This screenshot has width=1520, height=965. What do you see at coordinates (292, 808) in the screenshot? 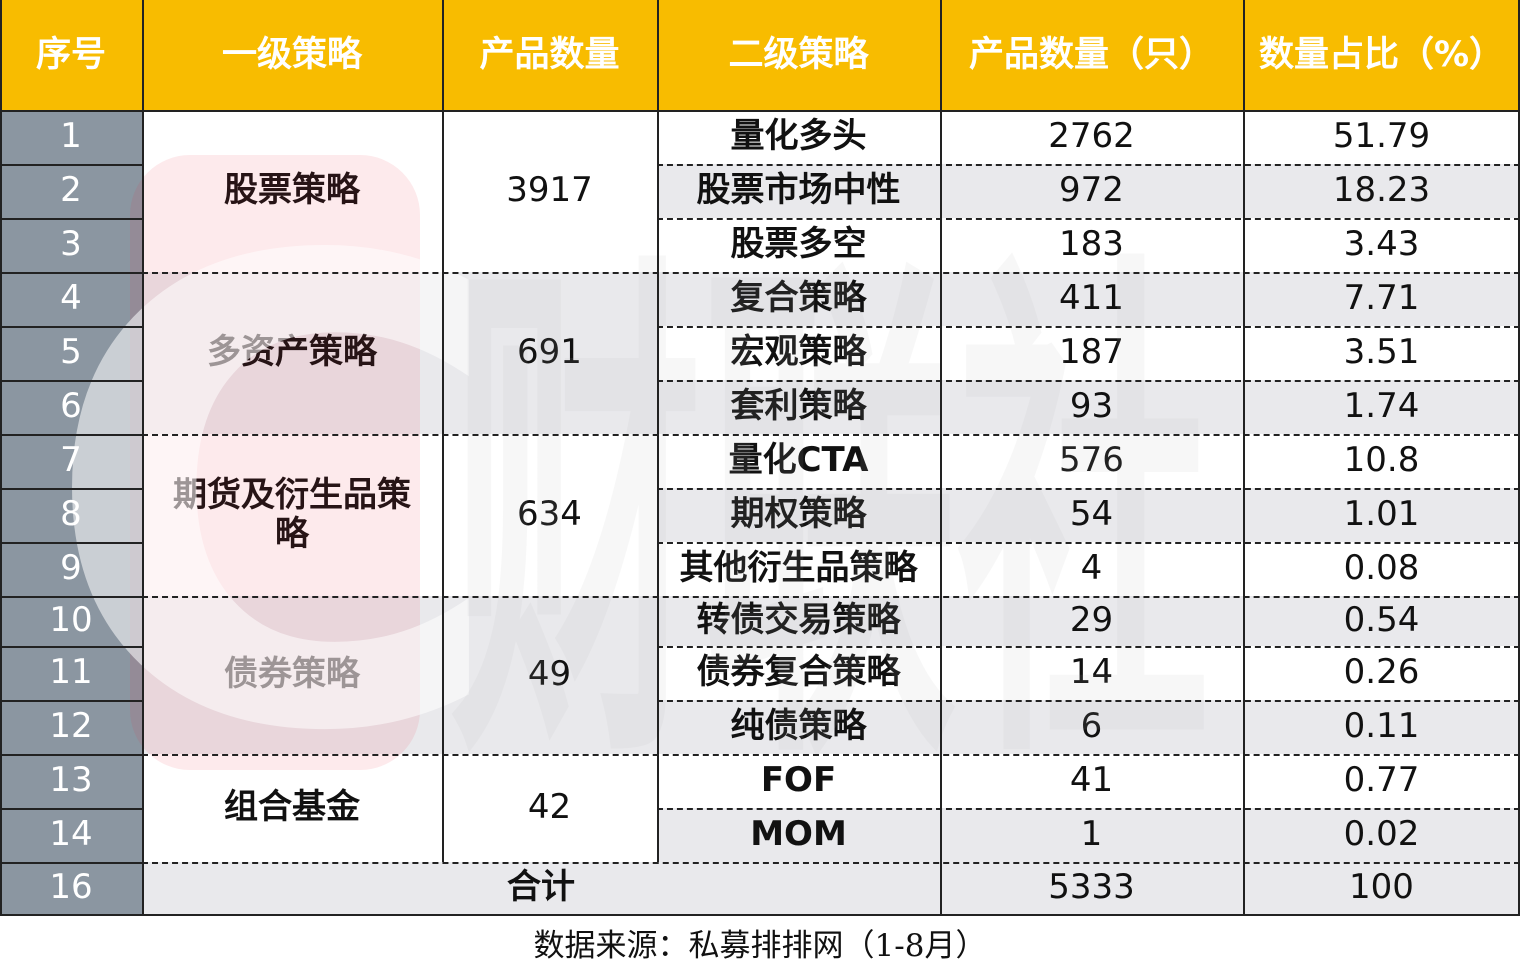
I see `level1-strategy-cell: 组合基金` at bounding box center [292, 808].